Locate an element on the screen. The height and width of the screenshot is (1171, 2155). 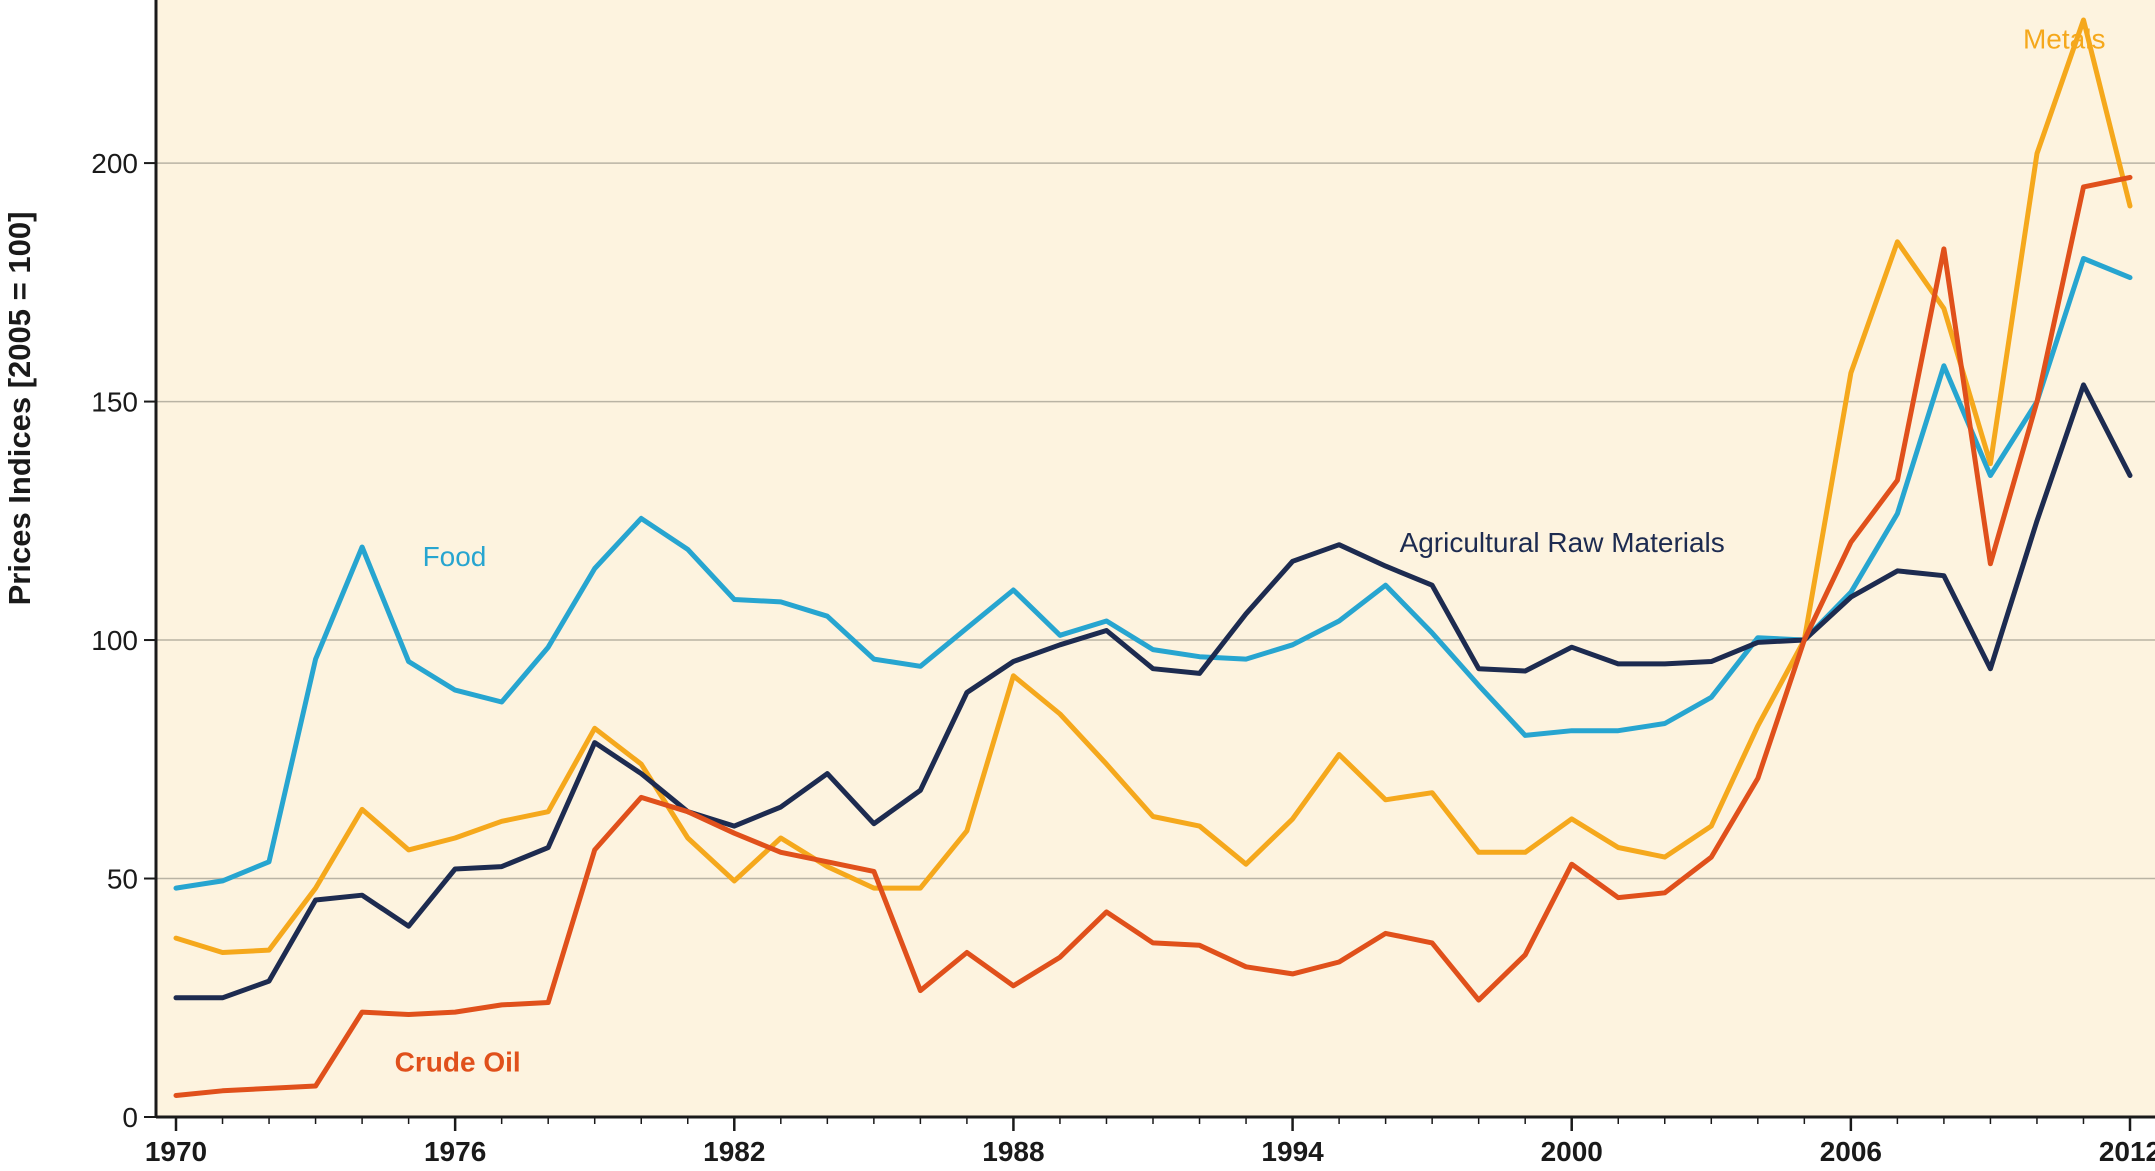
x-tick-label-1976: 1976 is located at coordinates (455, 1151).